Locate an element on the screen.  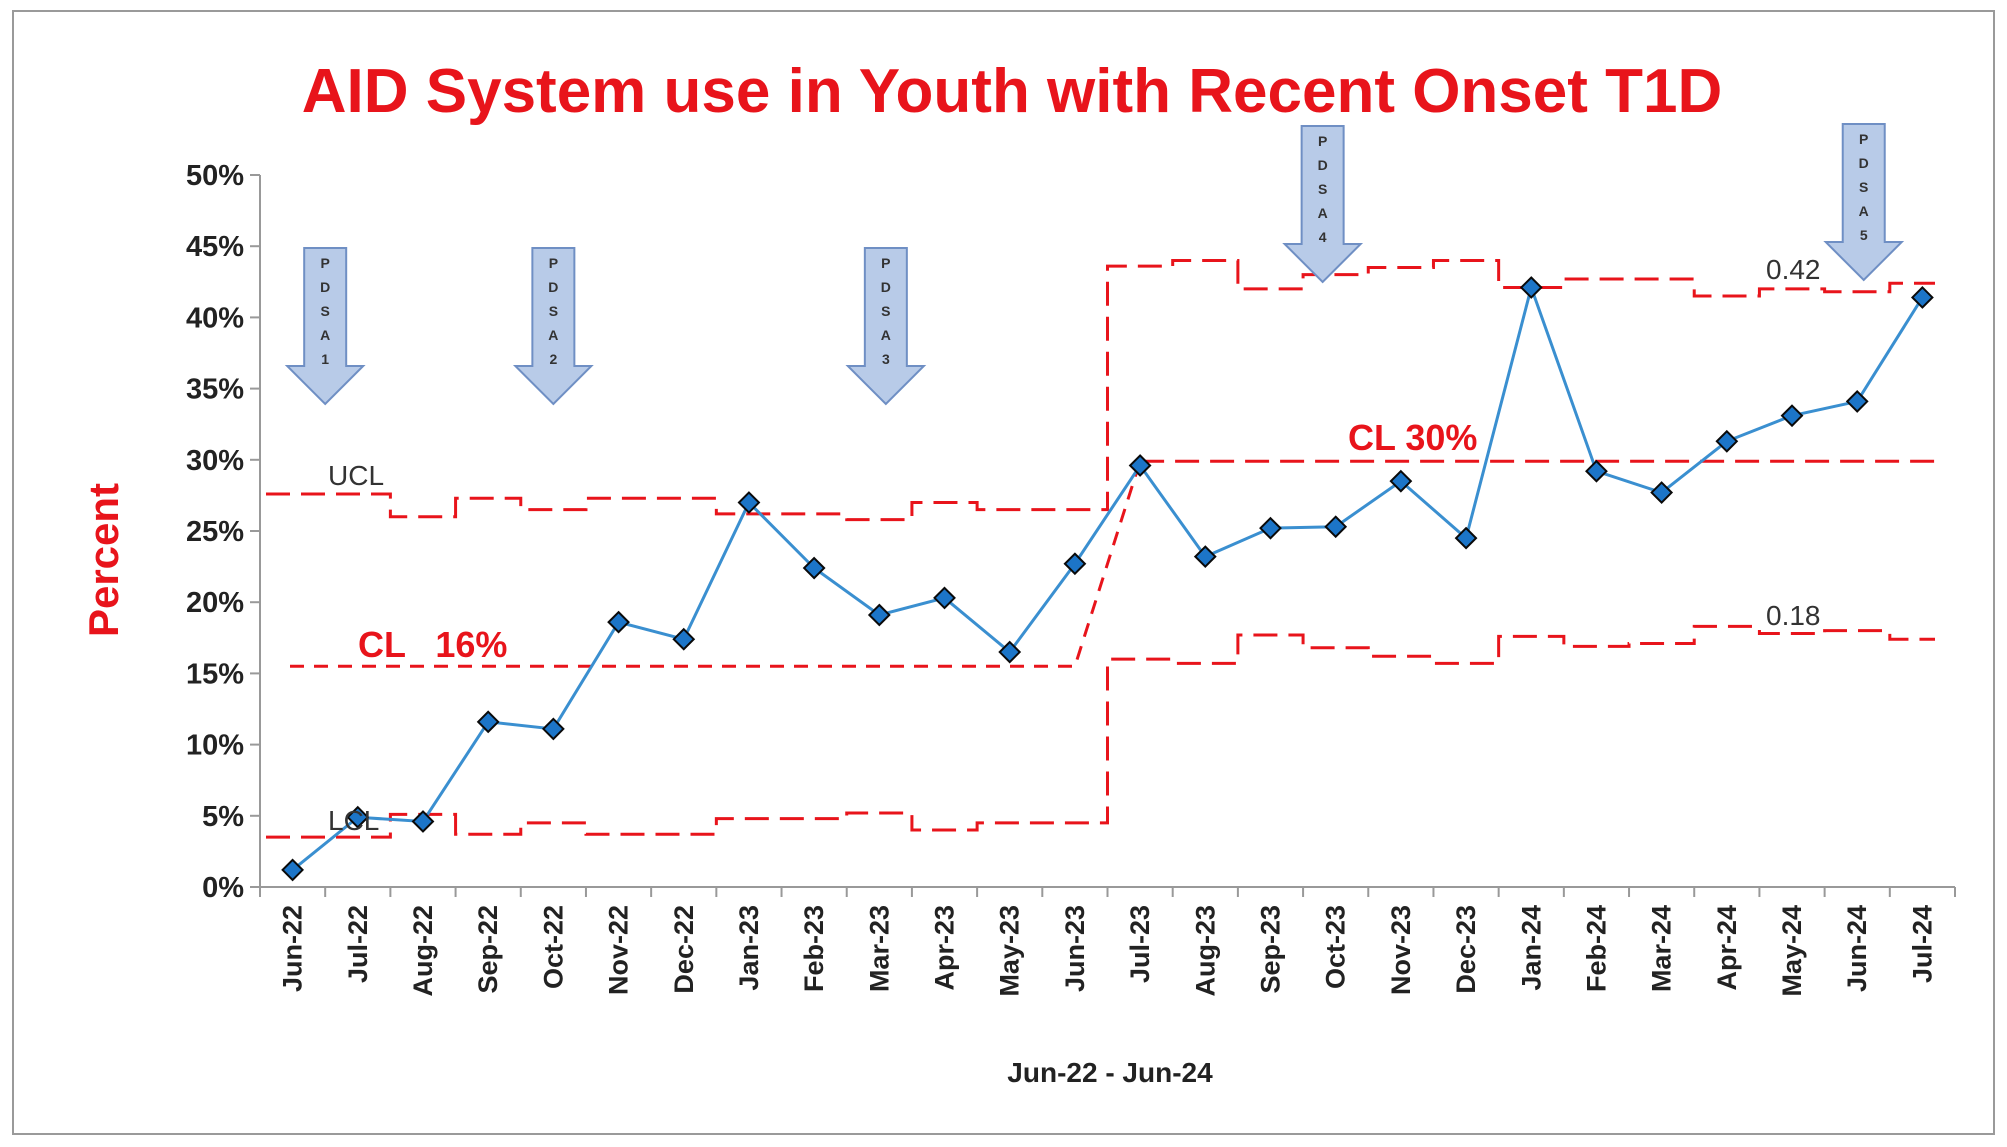
x-tick-label: Sep-22 is located at coordinates (488, 949).